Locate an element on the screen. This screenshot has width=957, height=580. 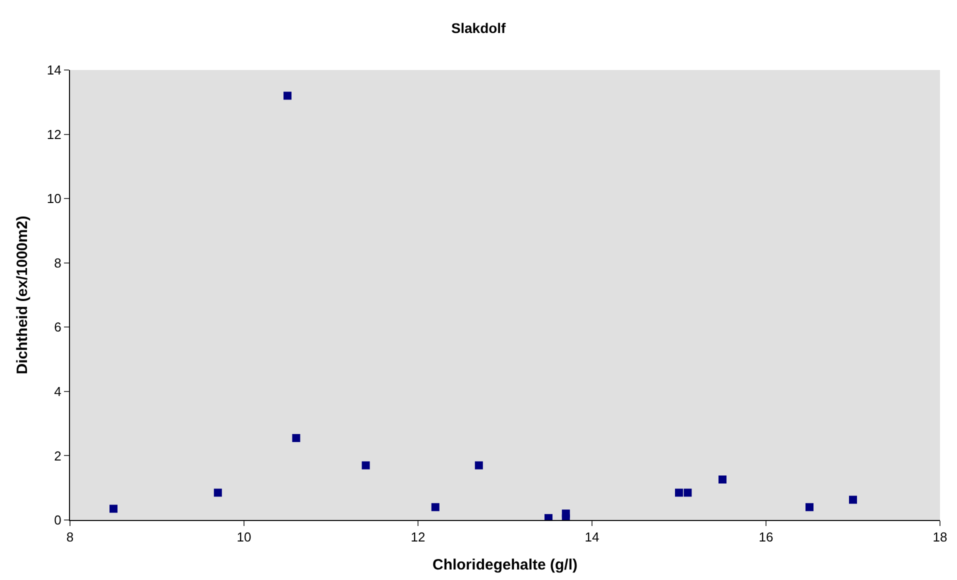
x-tick-label: 18 is located at coordinates (940, 537).